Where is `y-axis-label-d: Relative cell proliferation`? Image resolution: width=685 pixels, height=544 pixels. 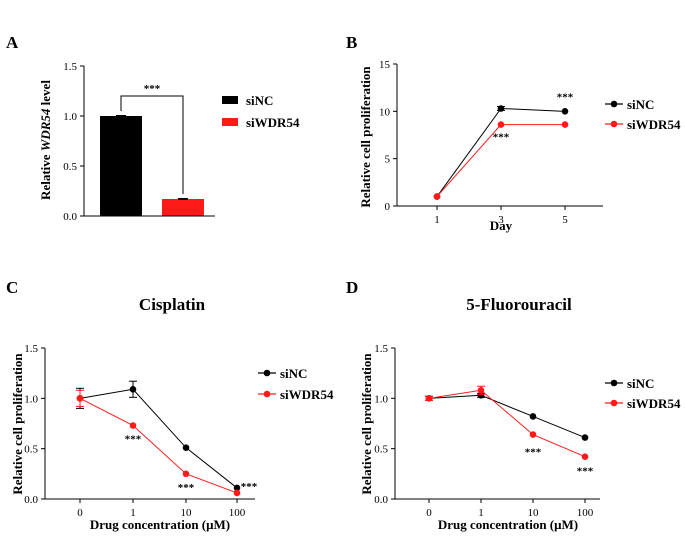 y-axis-label-d: Relative cell proliferation is located at coordinates (366, 424).